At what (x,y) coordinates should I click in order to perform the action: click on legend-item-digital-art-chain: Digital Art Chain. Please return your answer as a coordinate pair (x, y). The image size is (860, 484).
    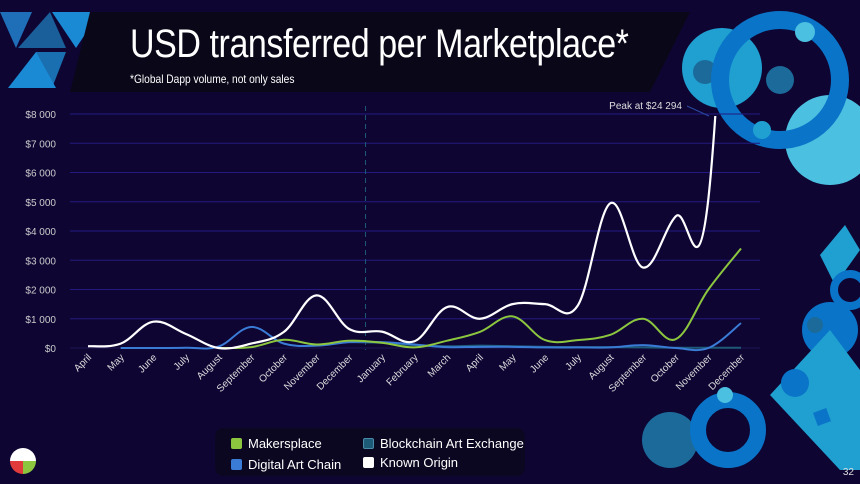
    Looking at the image, I should click on (286, 464).